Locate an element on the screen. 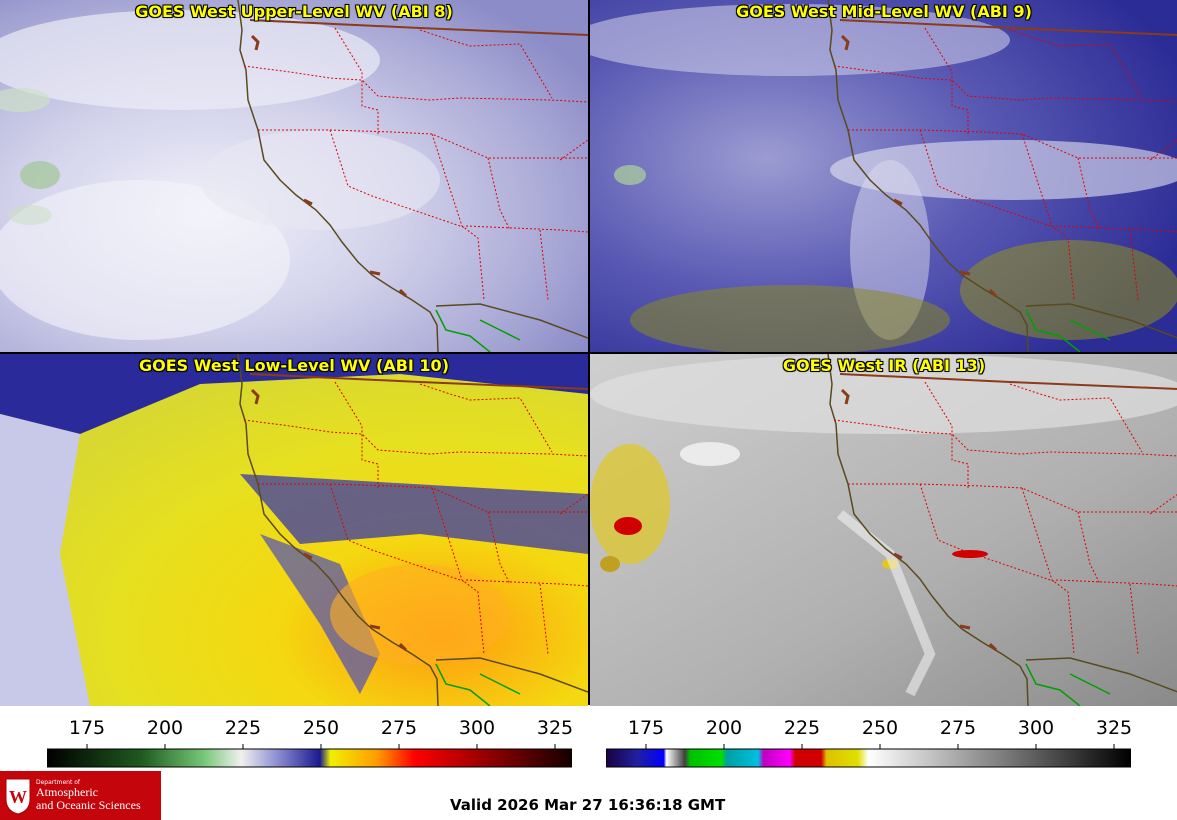 The height and width of the screenshot is (820, 1177). panel-title: GOES West Upper-Level WV (ABI 8) is located at coordinates (294, 11).